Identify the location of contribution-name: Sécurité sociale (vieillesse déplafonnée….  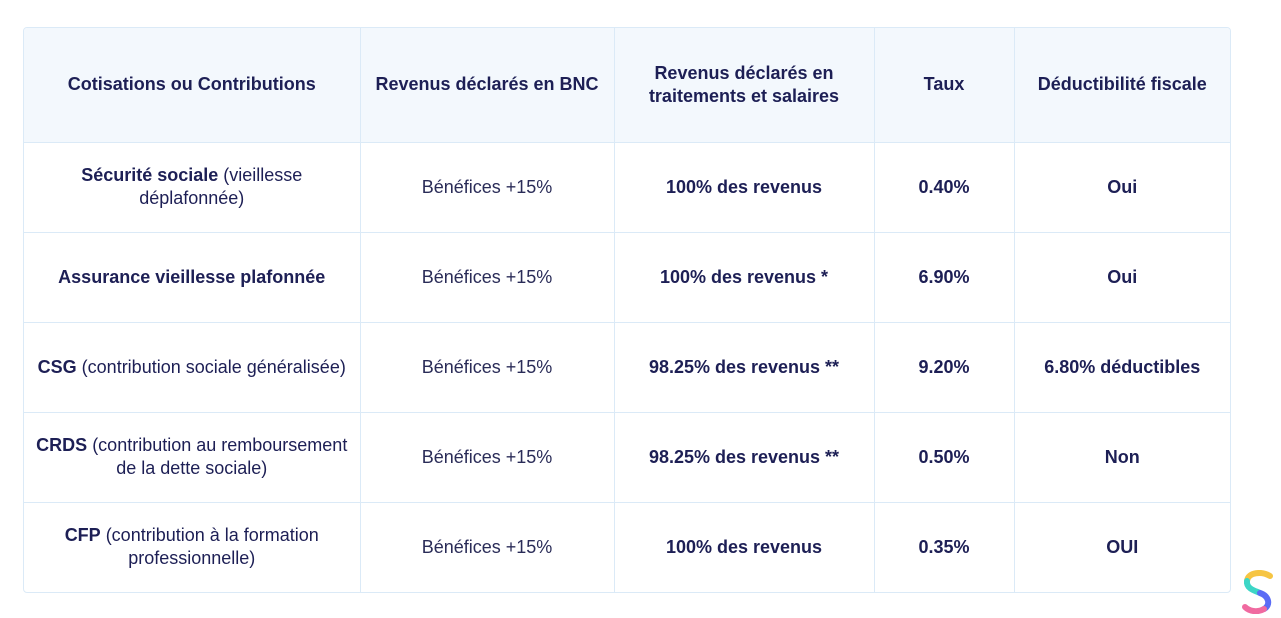
(192, 187).